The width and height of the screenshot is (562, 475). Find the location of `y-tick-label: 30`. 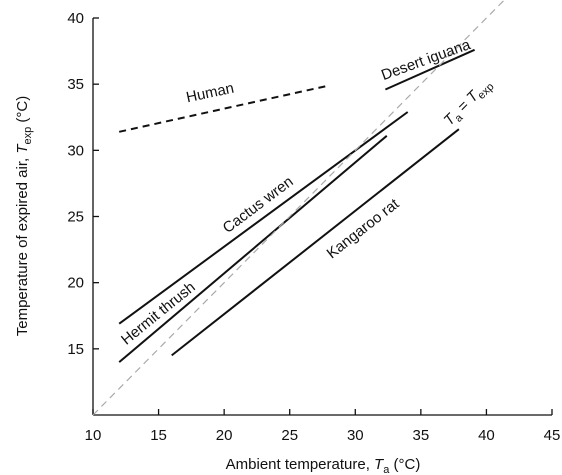

y-tick-label: 30 is located at coordinates (75, 150).